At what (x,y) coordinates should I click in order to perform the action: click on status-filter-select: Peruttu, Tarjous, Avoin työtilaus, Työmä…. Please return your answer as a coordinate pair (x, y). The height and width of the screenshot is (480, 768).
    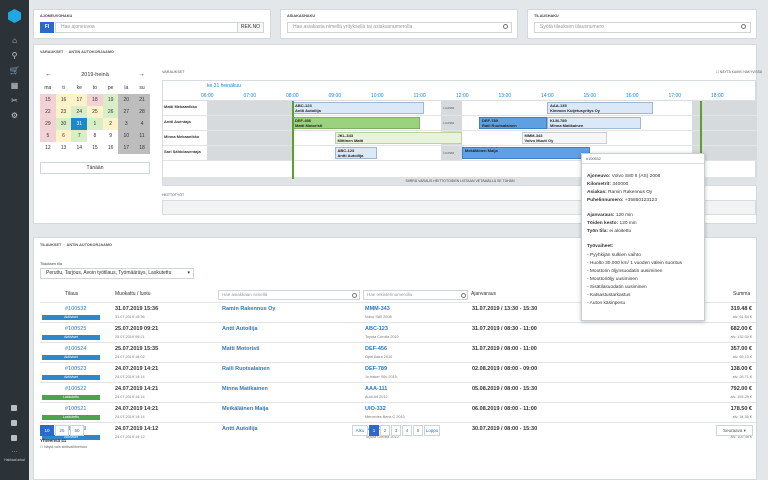
    Looking at the image, I should click on (117, 273).